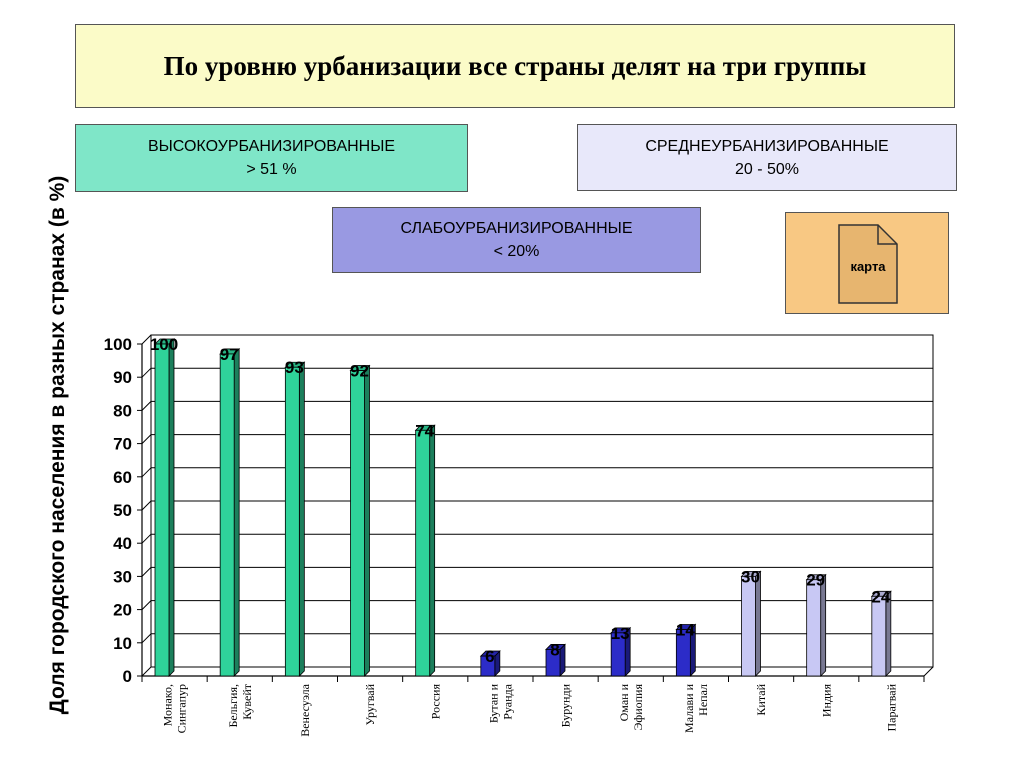  I want to click on high-urbanized-range: > 51 %, so click(271, 169).